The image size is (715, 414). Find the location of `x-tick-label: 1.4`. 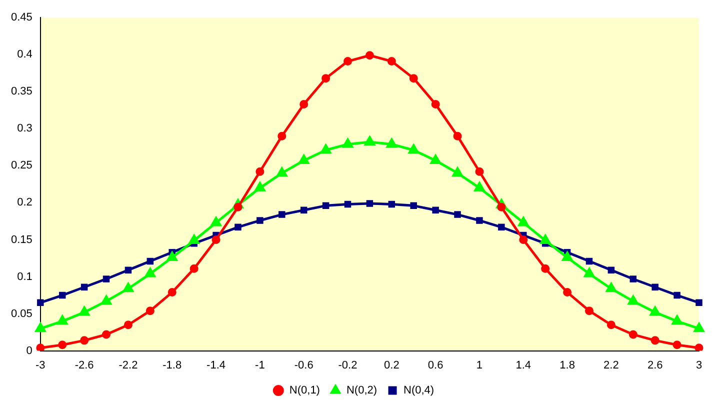

x-tick-label: 1.4 is located at coordinates (524, 365).